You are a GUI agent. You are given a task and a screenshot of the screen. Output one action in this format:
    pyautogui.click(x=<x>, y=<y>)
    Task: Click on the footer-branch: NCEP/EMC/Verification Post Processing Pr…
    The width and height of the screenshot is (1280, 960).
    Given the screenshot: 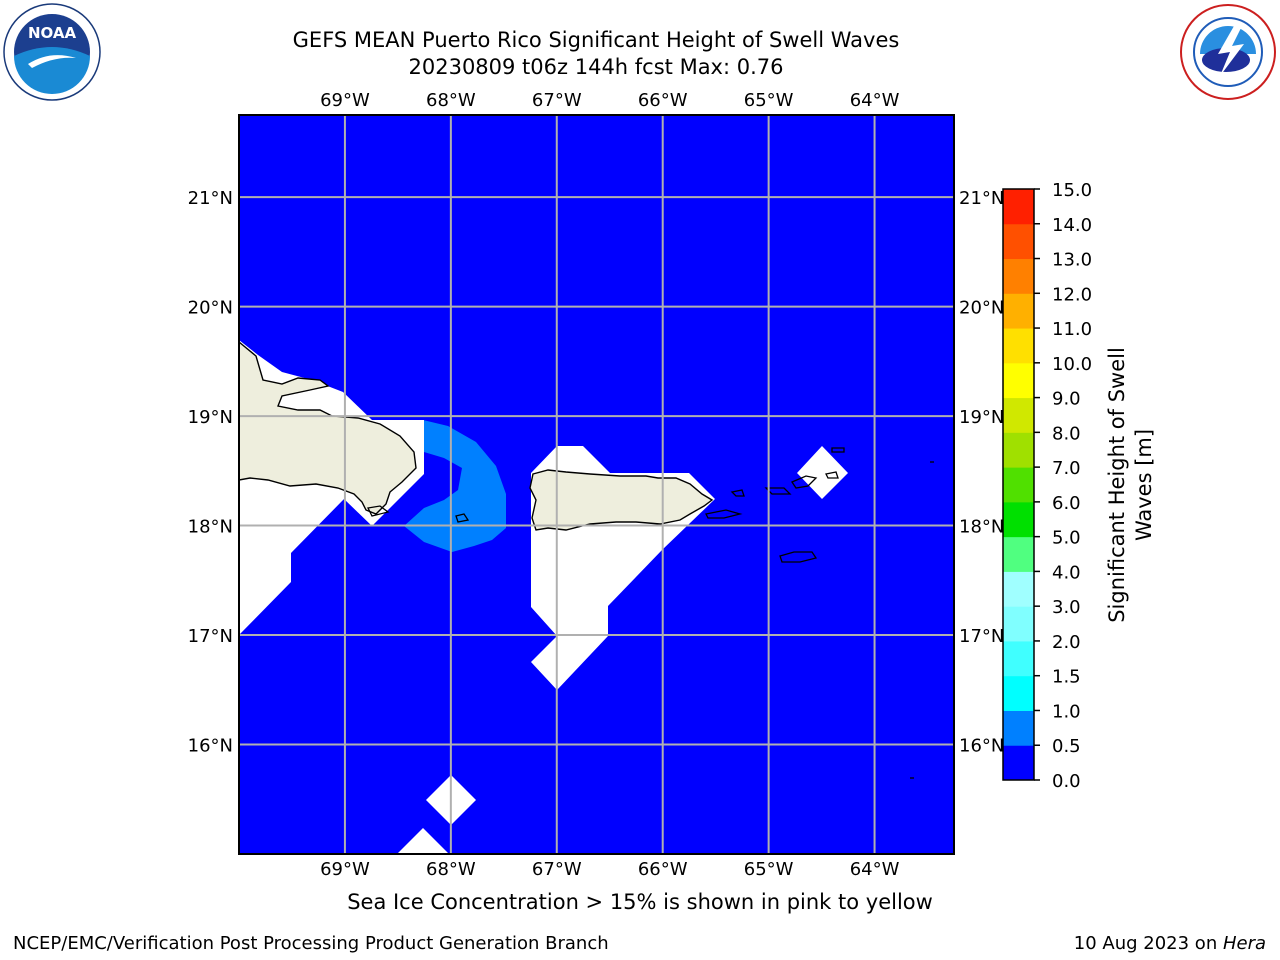 What is the action you would take?
    pyautogui.click(x=311, y=943)
    